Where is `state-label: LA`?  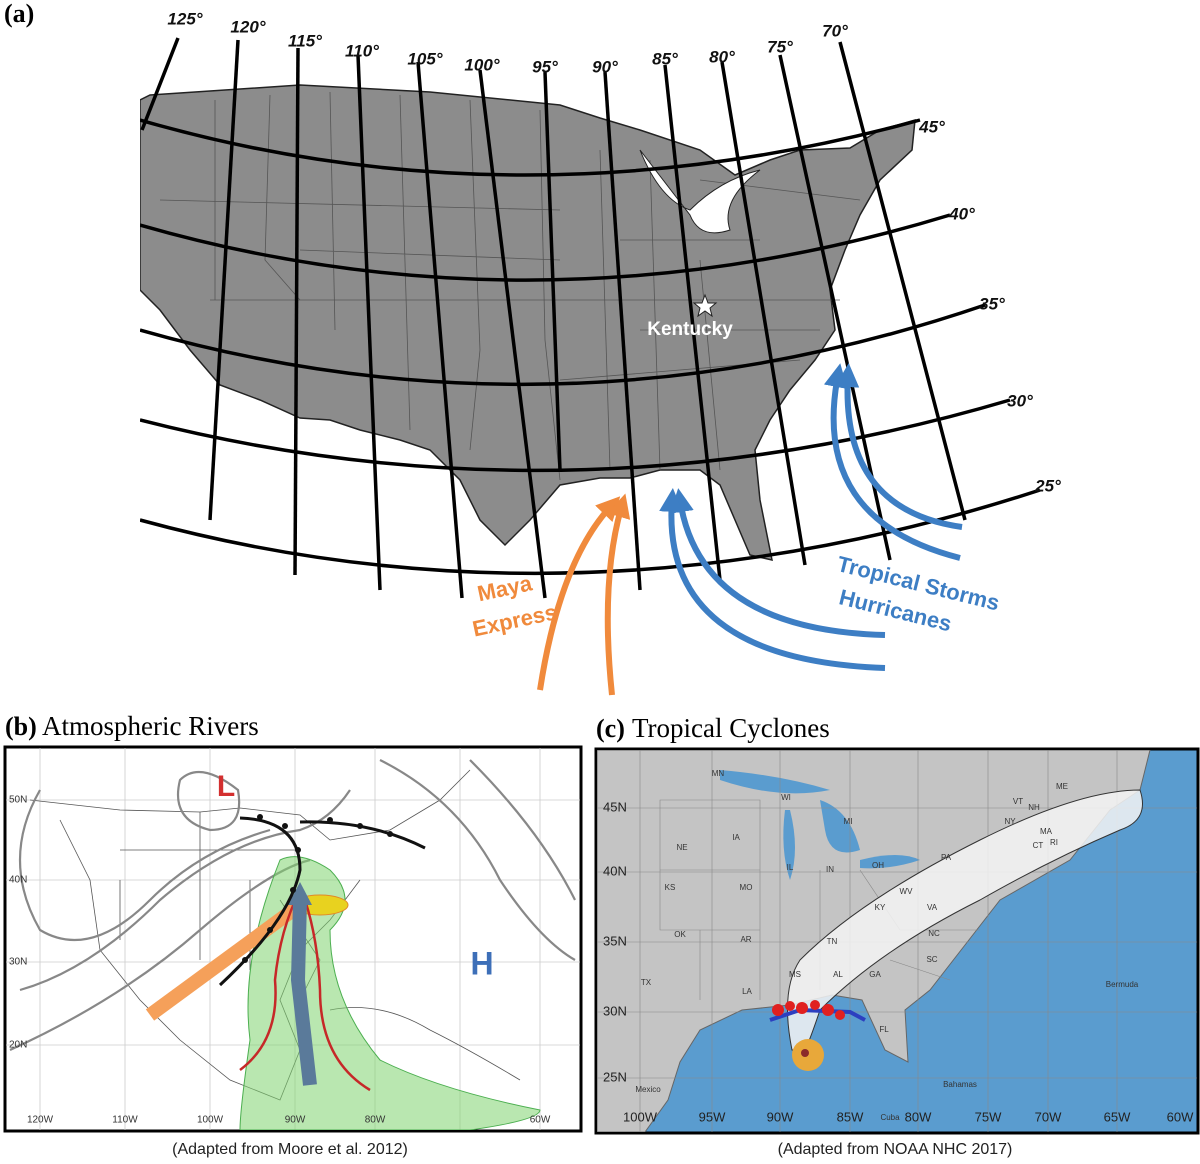 state-label: LA is located at coordinates (747, 991).